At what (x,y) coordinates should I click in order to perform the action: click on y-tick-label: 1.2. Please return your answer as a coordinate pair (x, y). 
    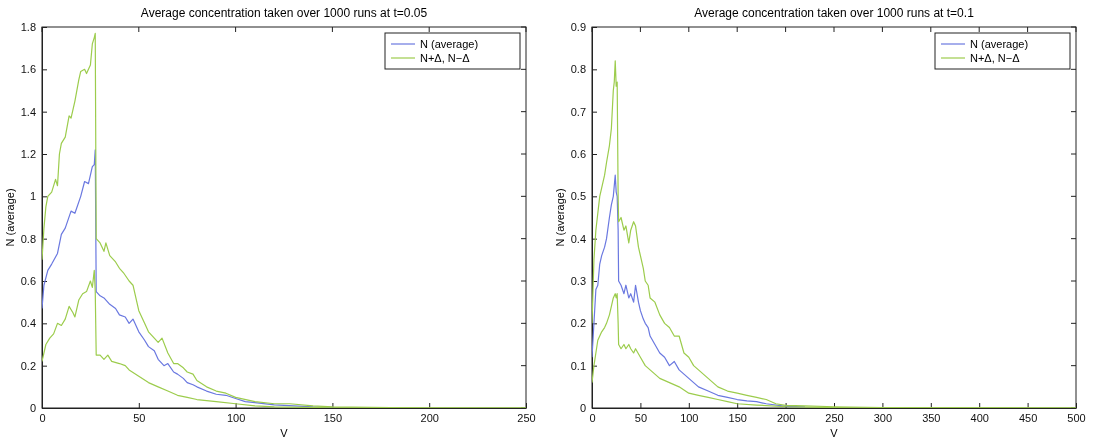
    Looking at the image, I should click on (28, 154).